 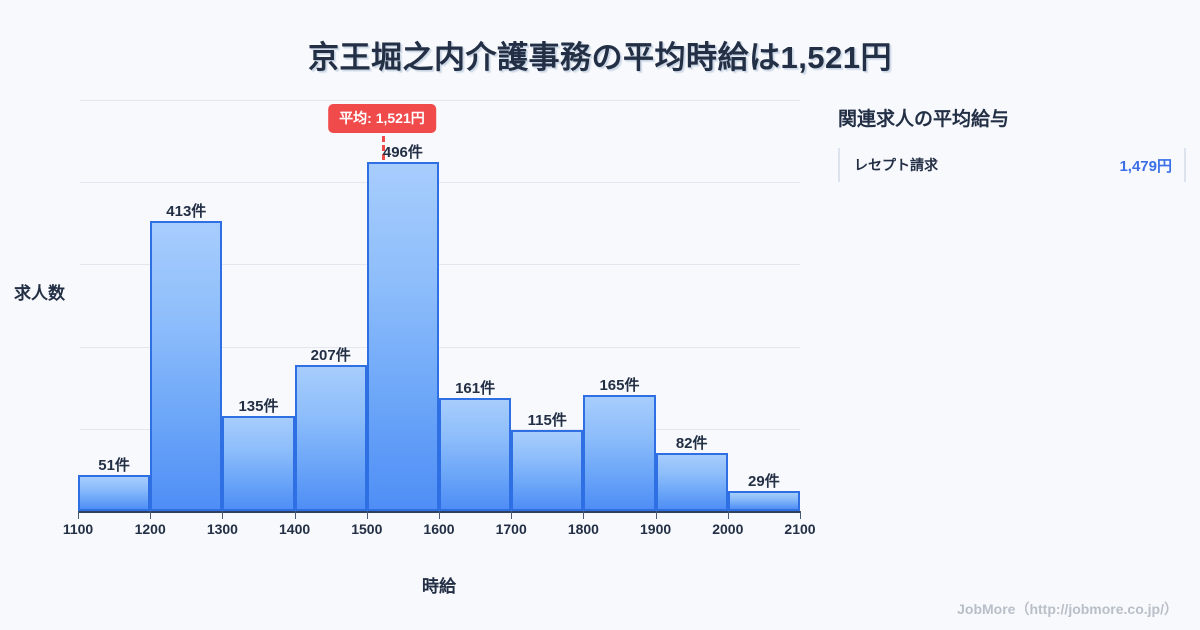 I want to click on bar-value-label: 165件, so click(x=619, y=385).